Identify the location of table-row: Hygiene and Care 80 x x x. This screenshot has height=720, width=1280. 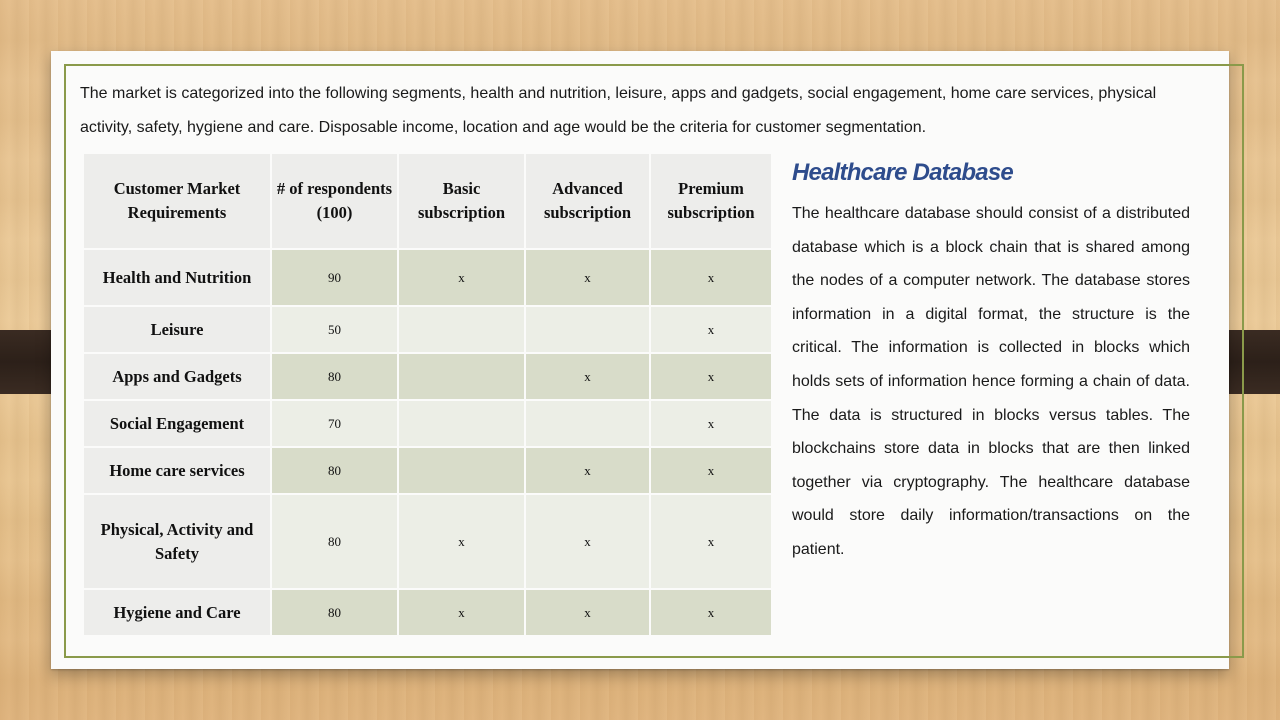
(427, 612).